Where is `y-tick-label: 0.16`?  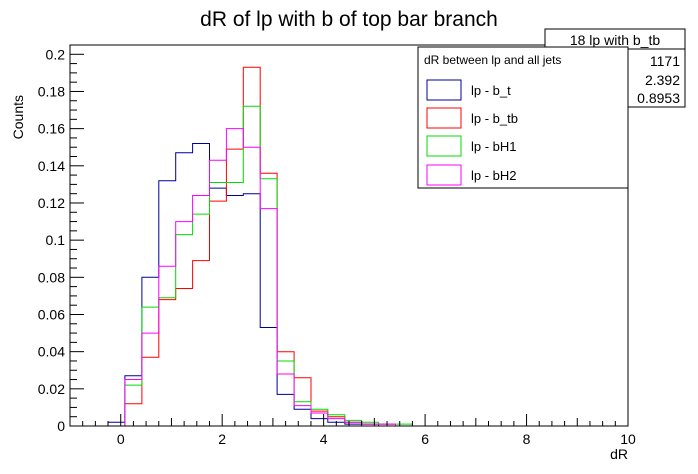 y-tick-label: 0.16 is located at coordinates (51, 129).